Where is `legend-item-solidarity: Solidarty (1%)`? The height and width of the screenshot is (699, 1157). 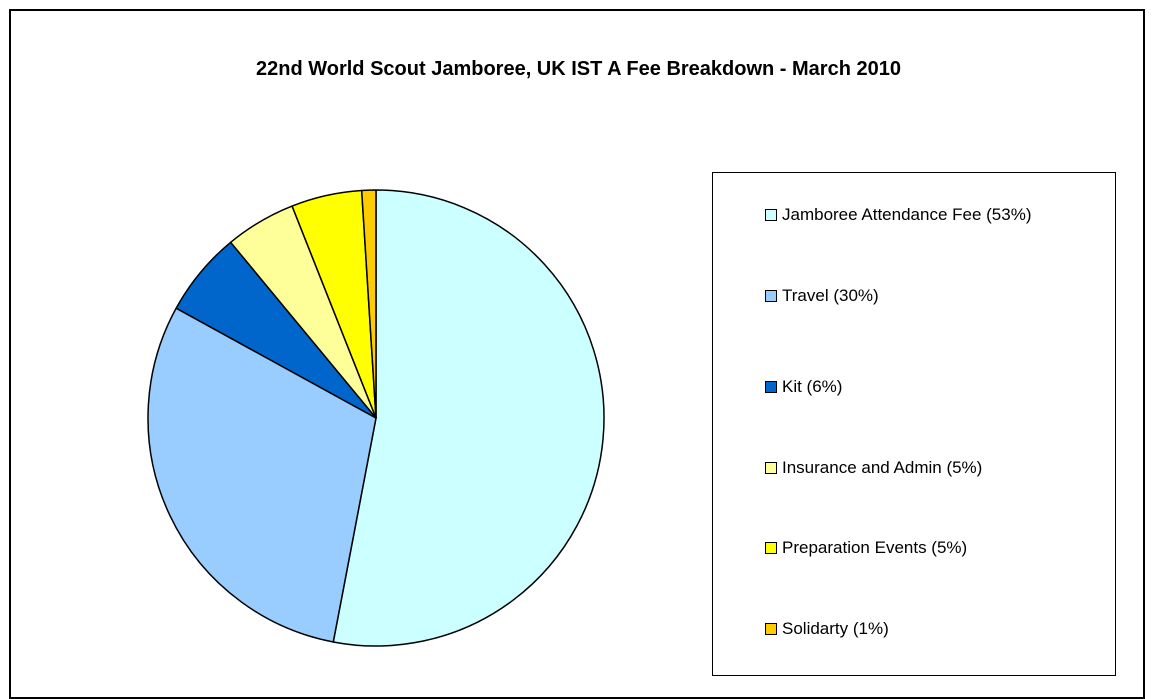 legend-item-solidarity: Solidarty (1%) is located at coordinates (827, 629).